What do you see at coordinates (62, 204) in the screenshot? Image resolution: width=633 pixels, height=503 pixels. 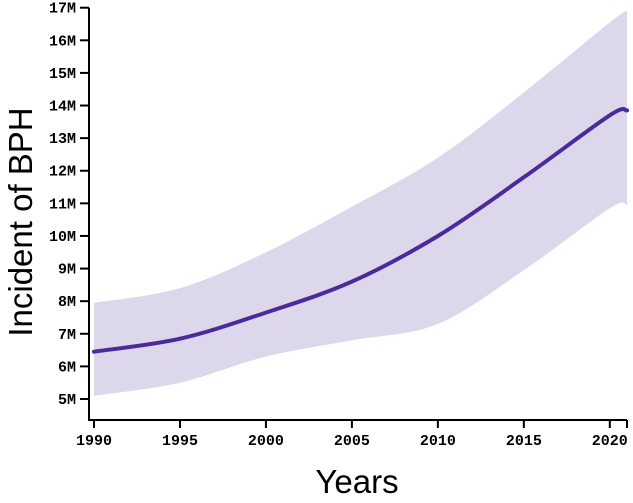 I see `y-tick-label: 11M` at bounding box center [62, 204].